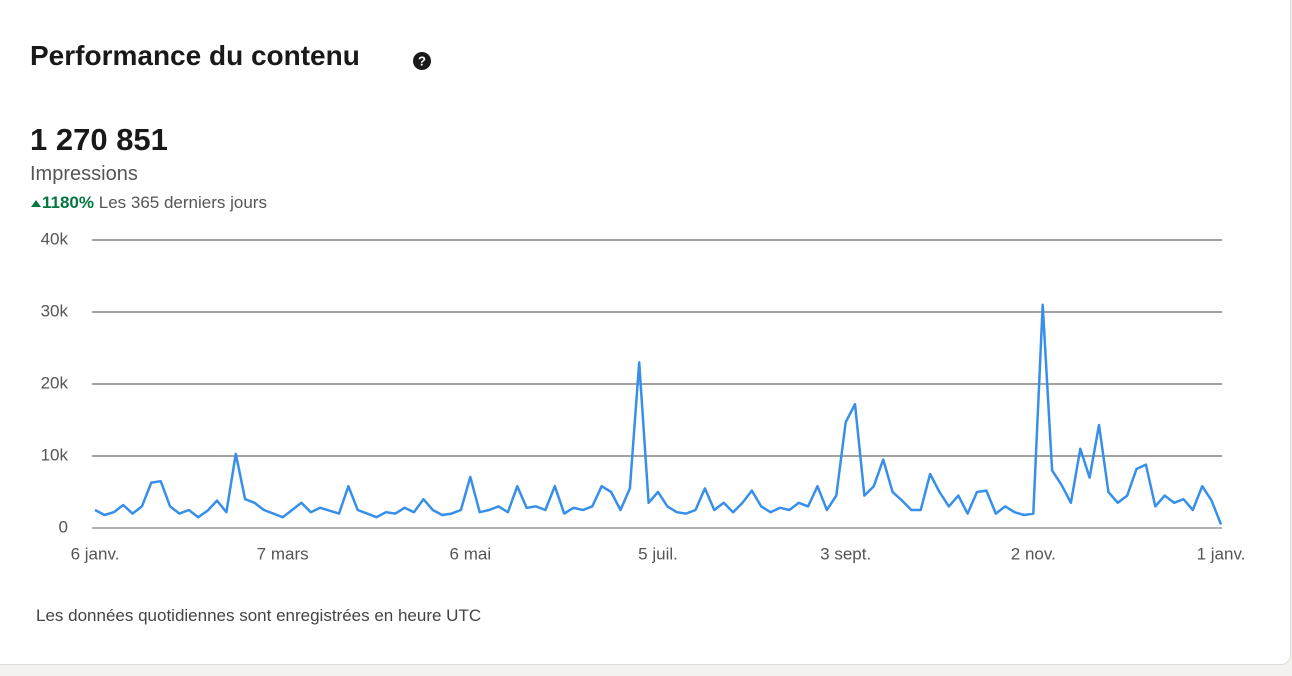  I want to click on x-tick-label: 1 janv., so click(1221, 553).